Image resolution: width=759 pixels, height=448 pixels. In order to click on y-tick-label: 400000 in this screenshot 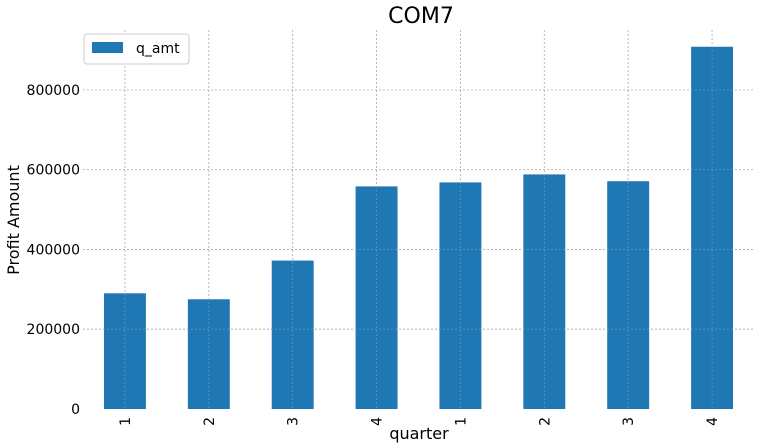, I will do `click(53, 250)`.